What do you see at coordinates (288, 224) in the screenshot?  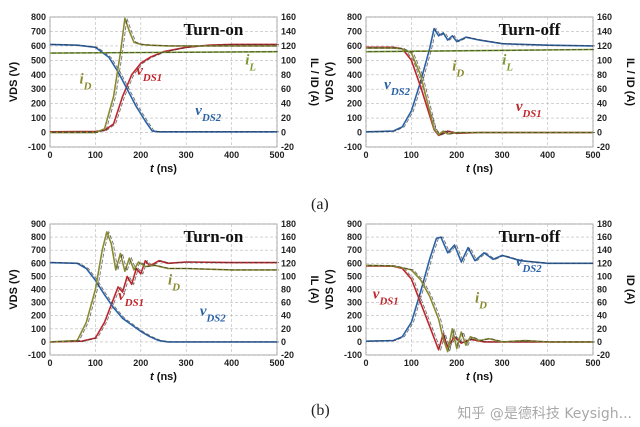 I see `y-right-tick-label: 180` at bounding box center [288, 224].